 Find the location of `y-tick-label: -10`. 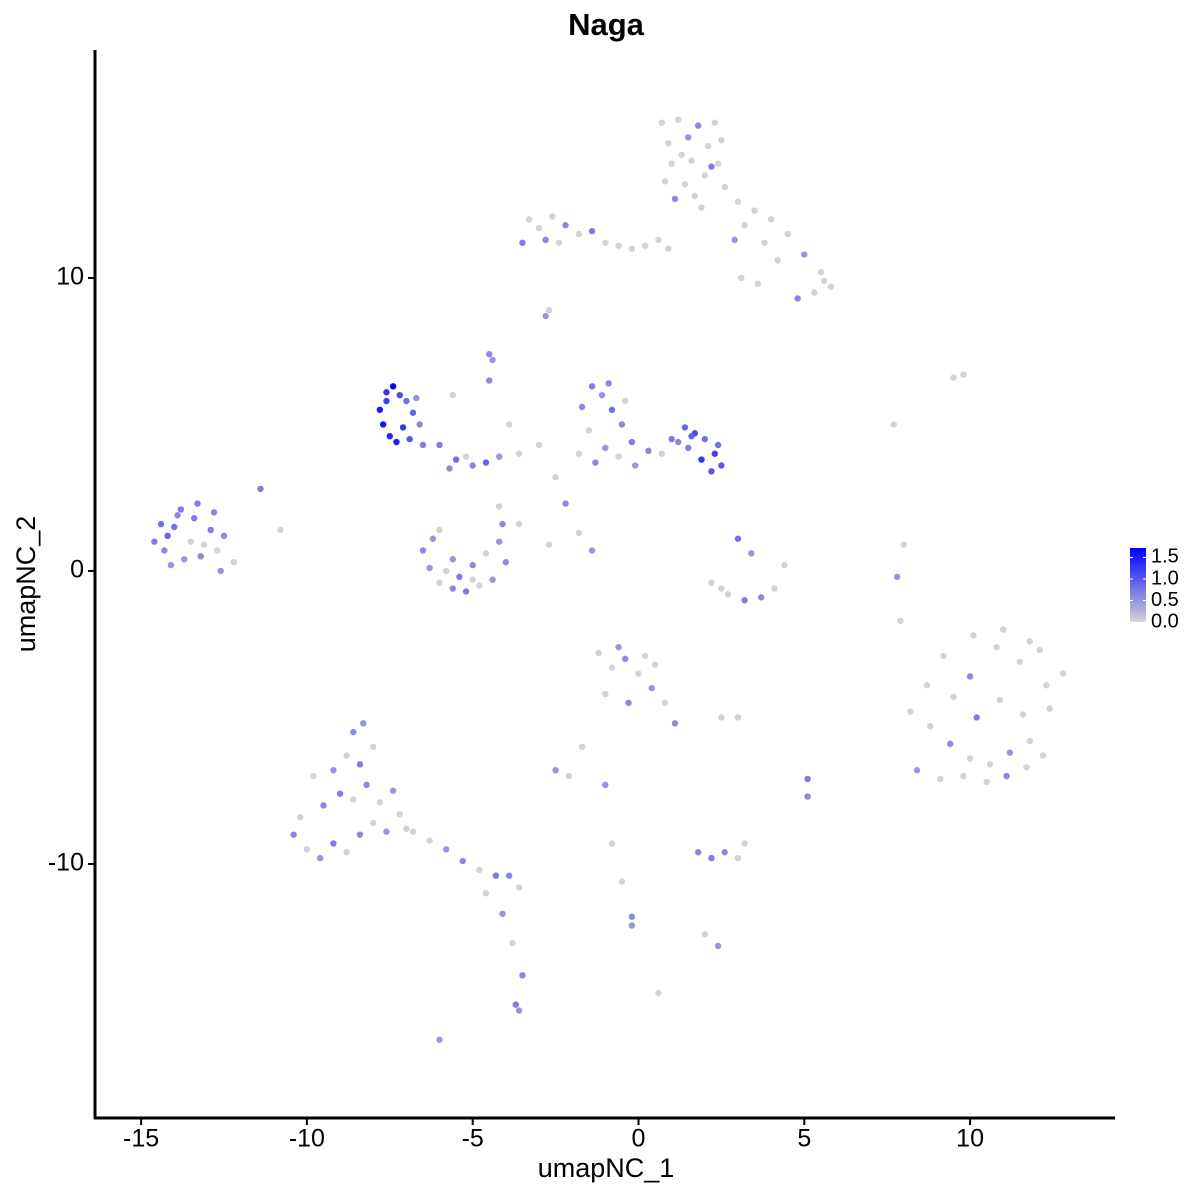

y-tick-label: -10 is located at coordinates (66, 863).